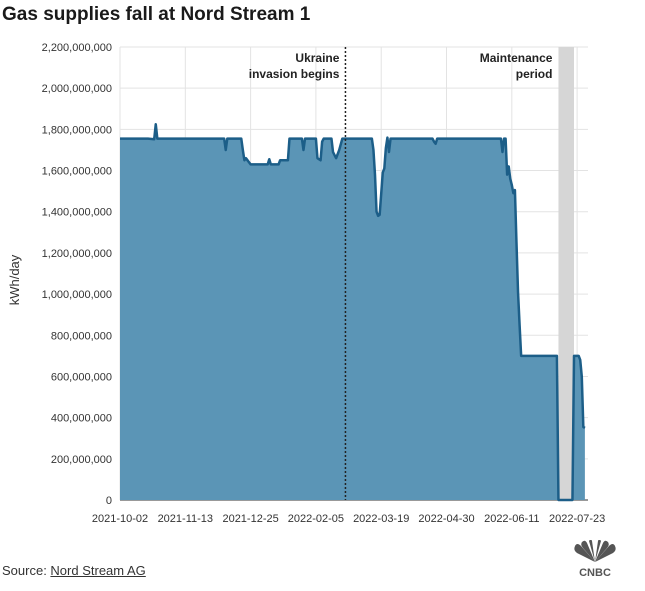 This screenshot has height=591, width=645. I want to click on nbc-peacock-icon: CNBC, so click(595, 559).